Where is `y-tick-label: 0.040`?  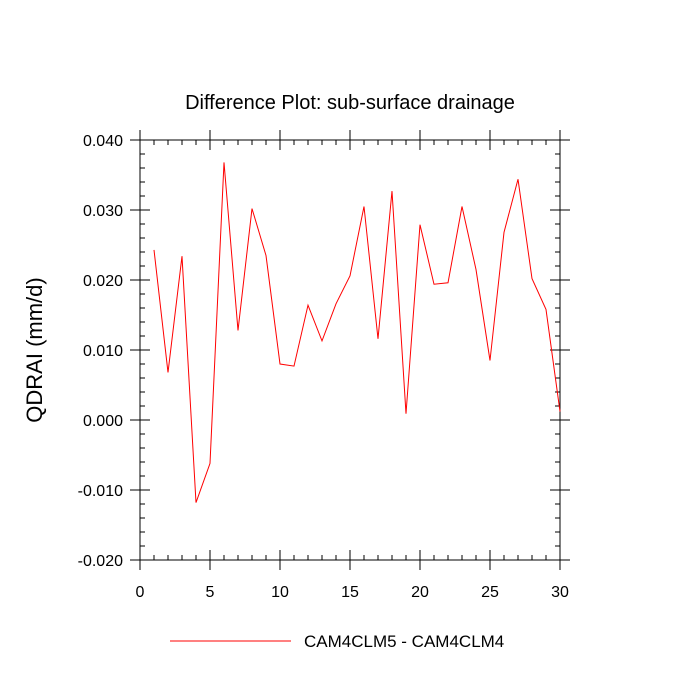 y-tick-label: 0.040 is located at coordinates (103, 141).